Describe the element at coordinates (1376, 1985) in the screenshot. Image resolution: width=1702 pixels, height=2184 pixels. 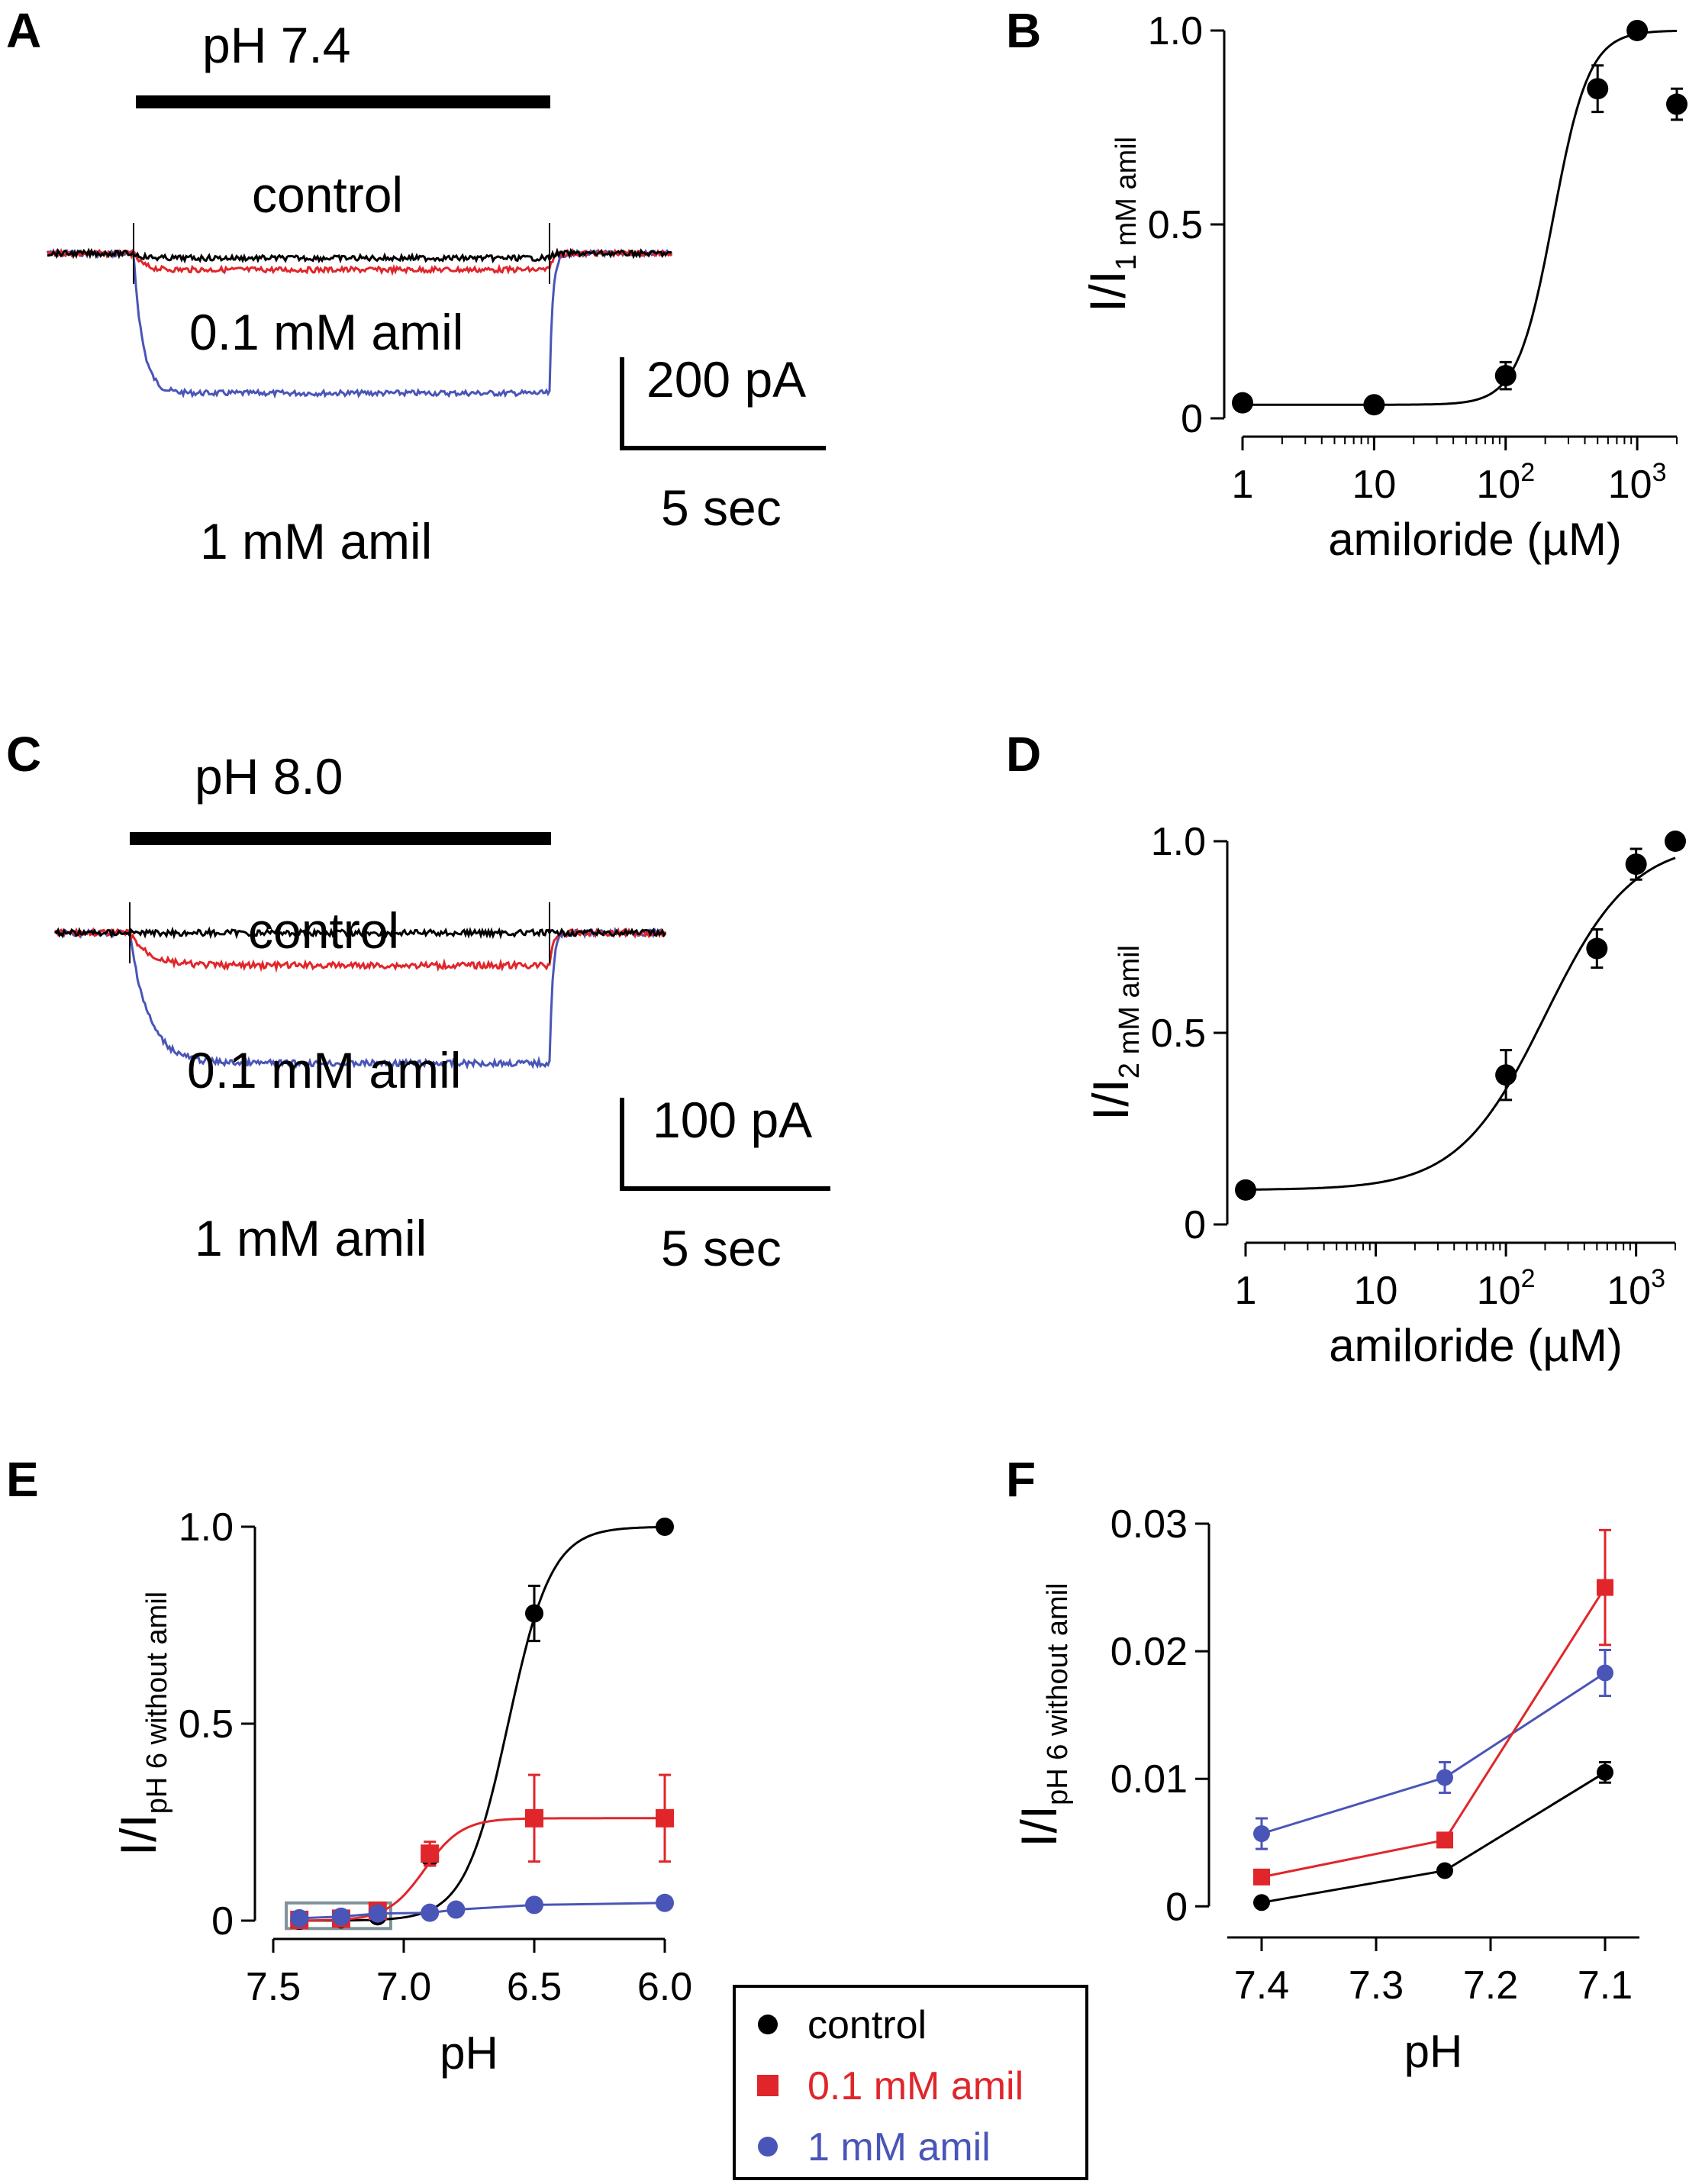
I see `x-tick-label: 7.3` at that location.